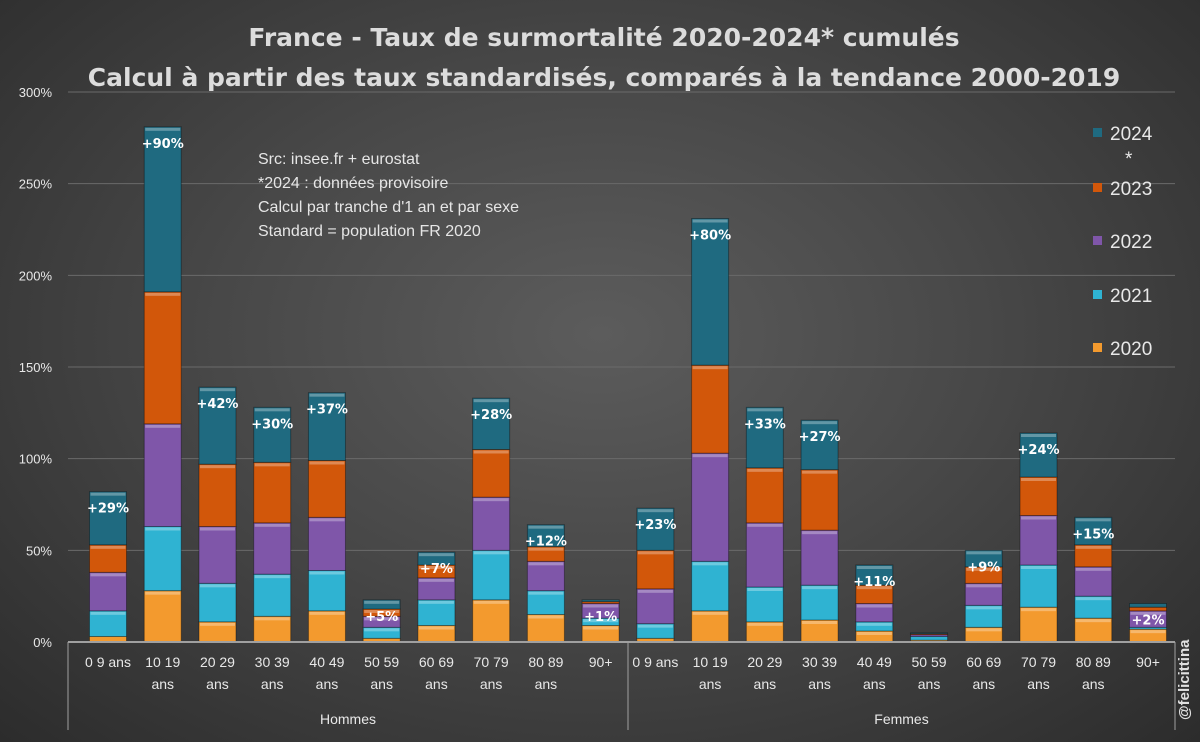 This screenshot has width=1200, height=742. Describe the element at coordinates (1129, 159) in the screenshot. I see `legend-label-suffix: *` at that location.